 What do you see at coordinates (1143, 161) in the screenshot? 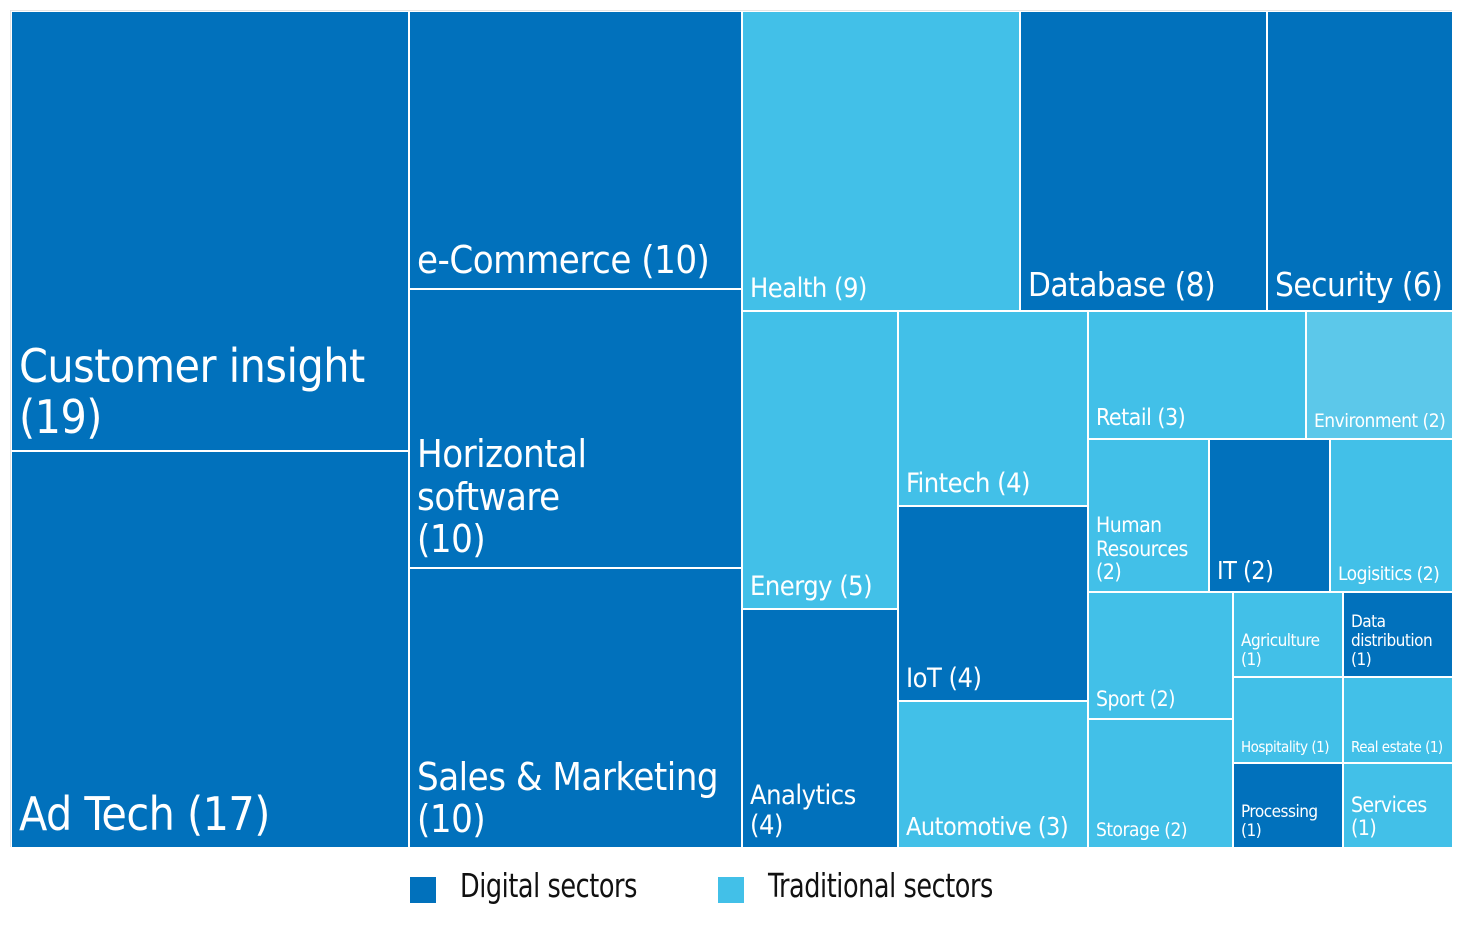
I see `treemap-cell-database: Database (8)` at bounding box center [1143, 161].